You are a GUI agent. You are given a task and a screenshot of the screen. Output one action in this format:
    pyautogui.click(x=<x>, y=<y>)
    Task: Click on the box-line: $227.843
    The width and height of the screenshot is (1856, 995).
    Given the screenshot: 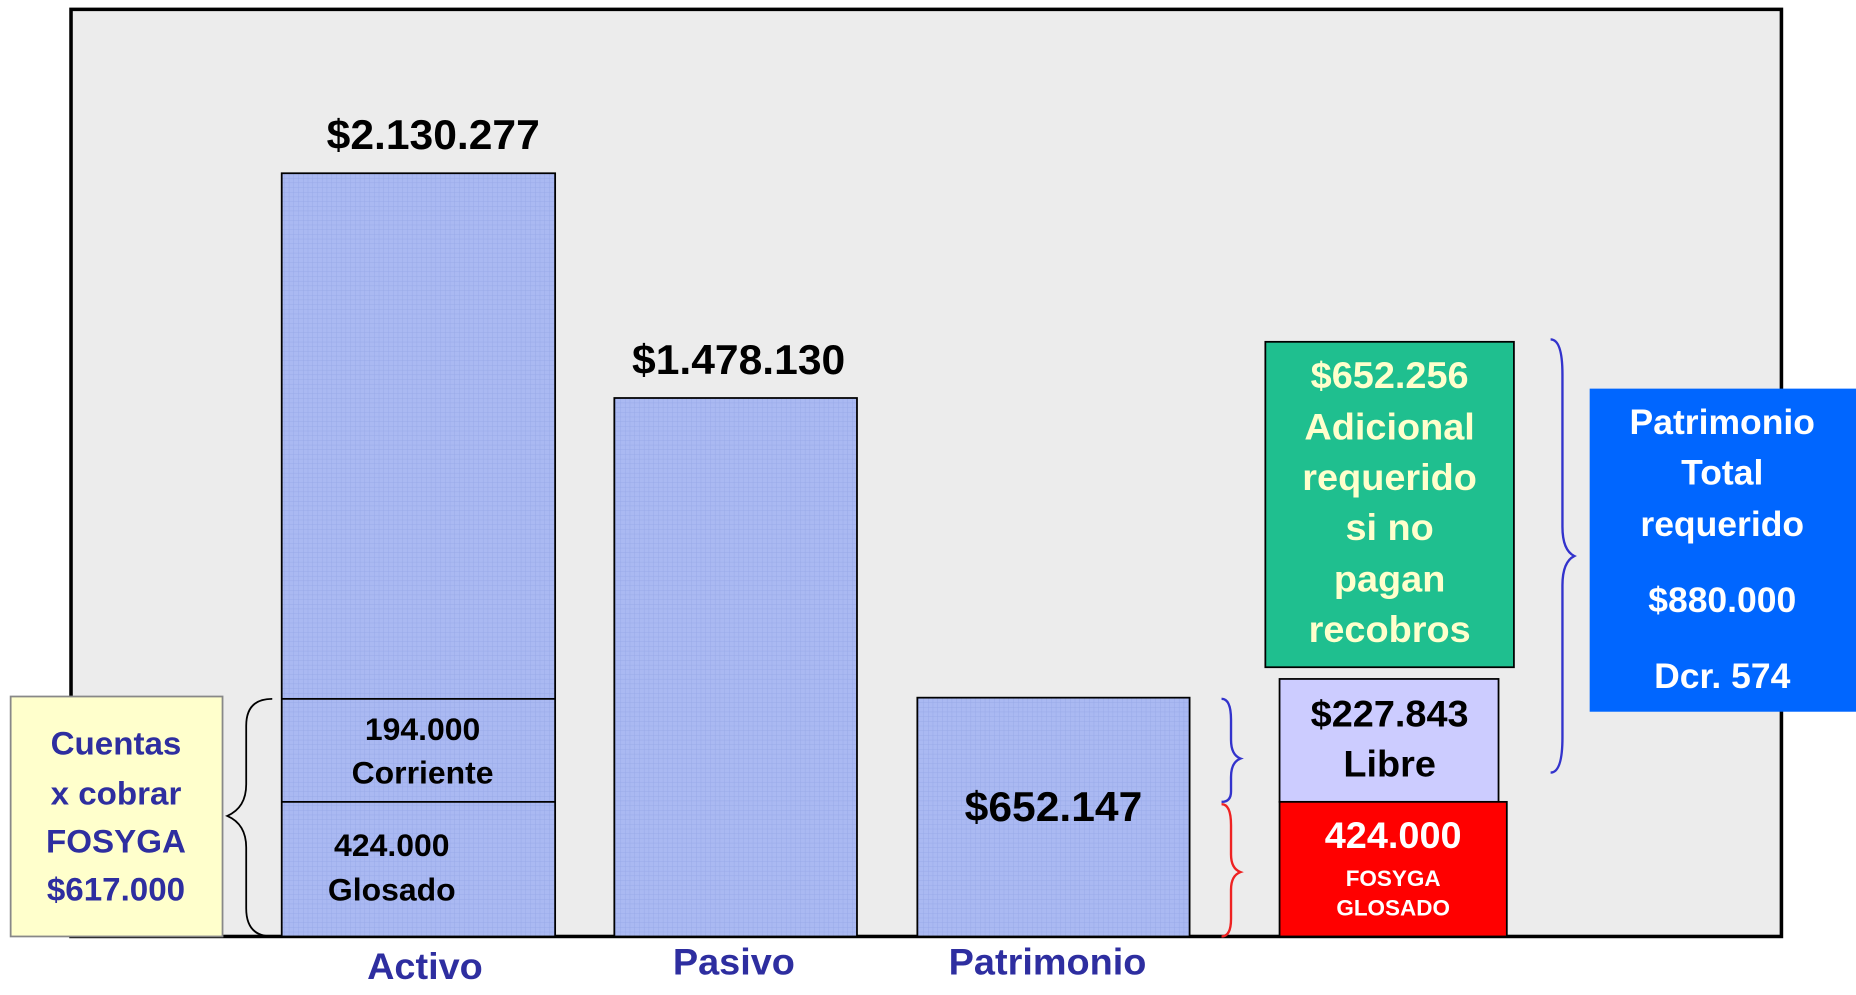 What is the action you would take?
    pyautogui.click(x=1390, y=713)
    